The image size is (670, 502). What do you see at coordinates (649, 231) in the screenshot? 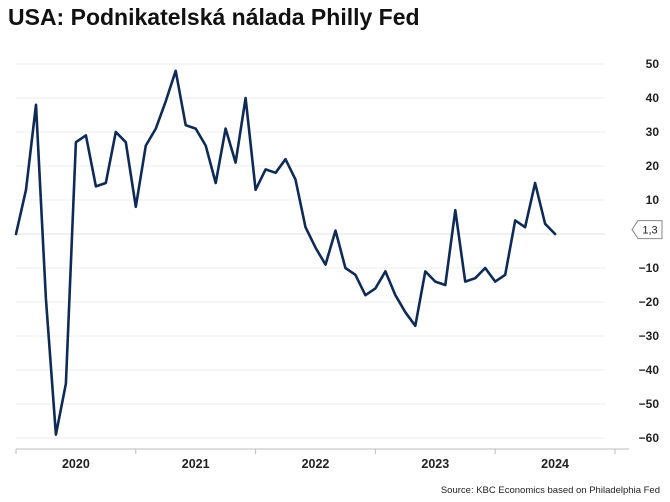
I see `last-value-label: 1,3` at bounding box center [649, 231].